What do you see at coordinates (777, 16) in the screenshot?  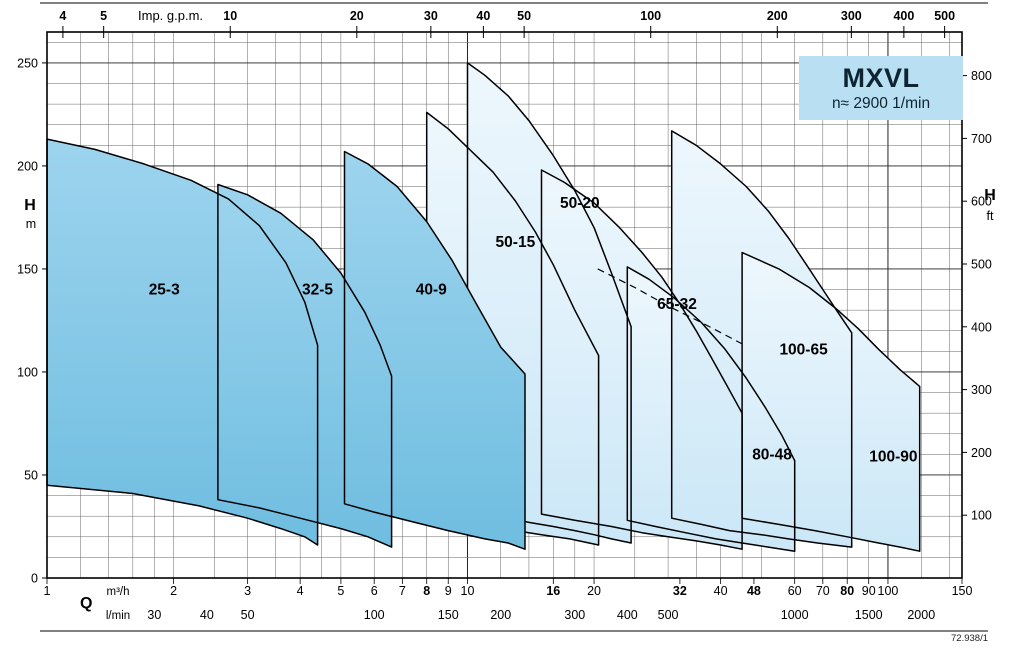 I see `gpm-tick-label: 200` at bounding box center [777, 16].